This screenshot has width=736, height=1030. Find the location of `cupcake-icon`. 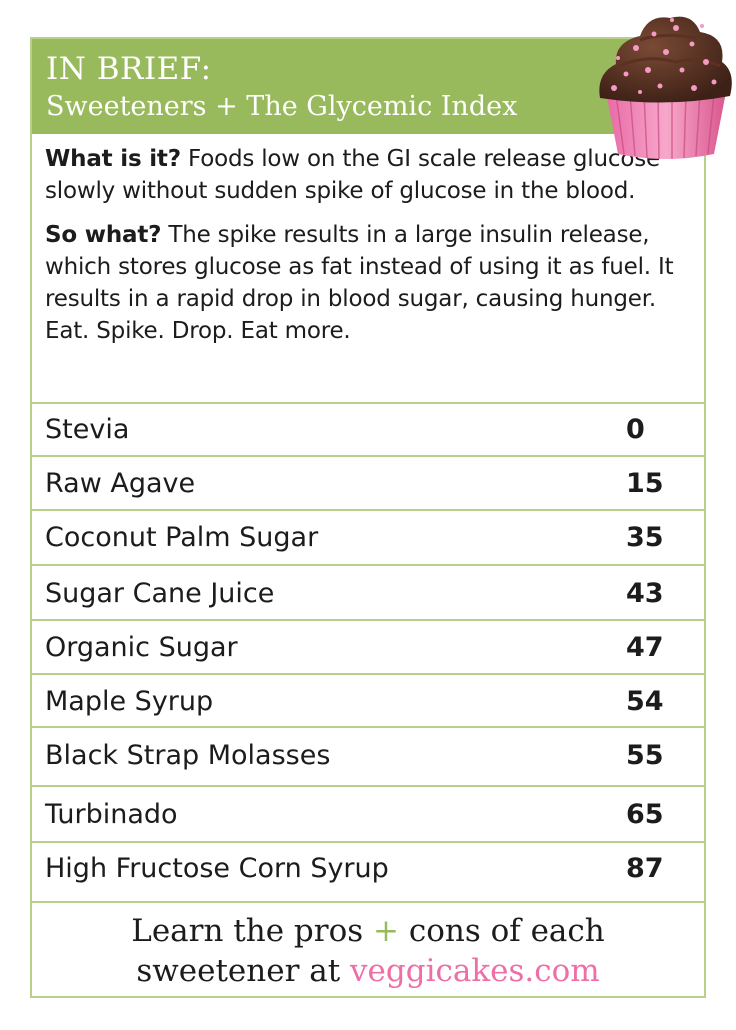

cupcake-icon is located at coordinates (665, 88).